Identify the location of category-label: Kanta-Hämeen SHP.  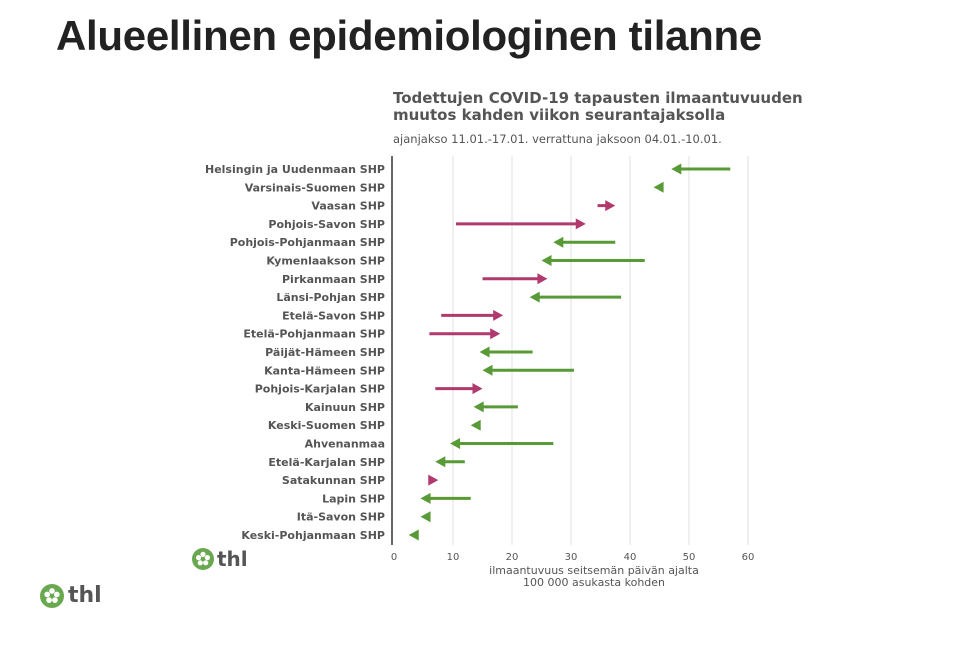
(324, 370).